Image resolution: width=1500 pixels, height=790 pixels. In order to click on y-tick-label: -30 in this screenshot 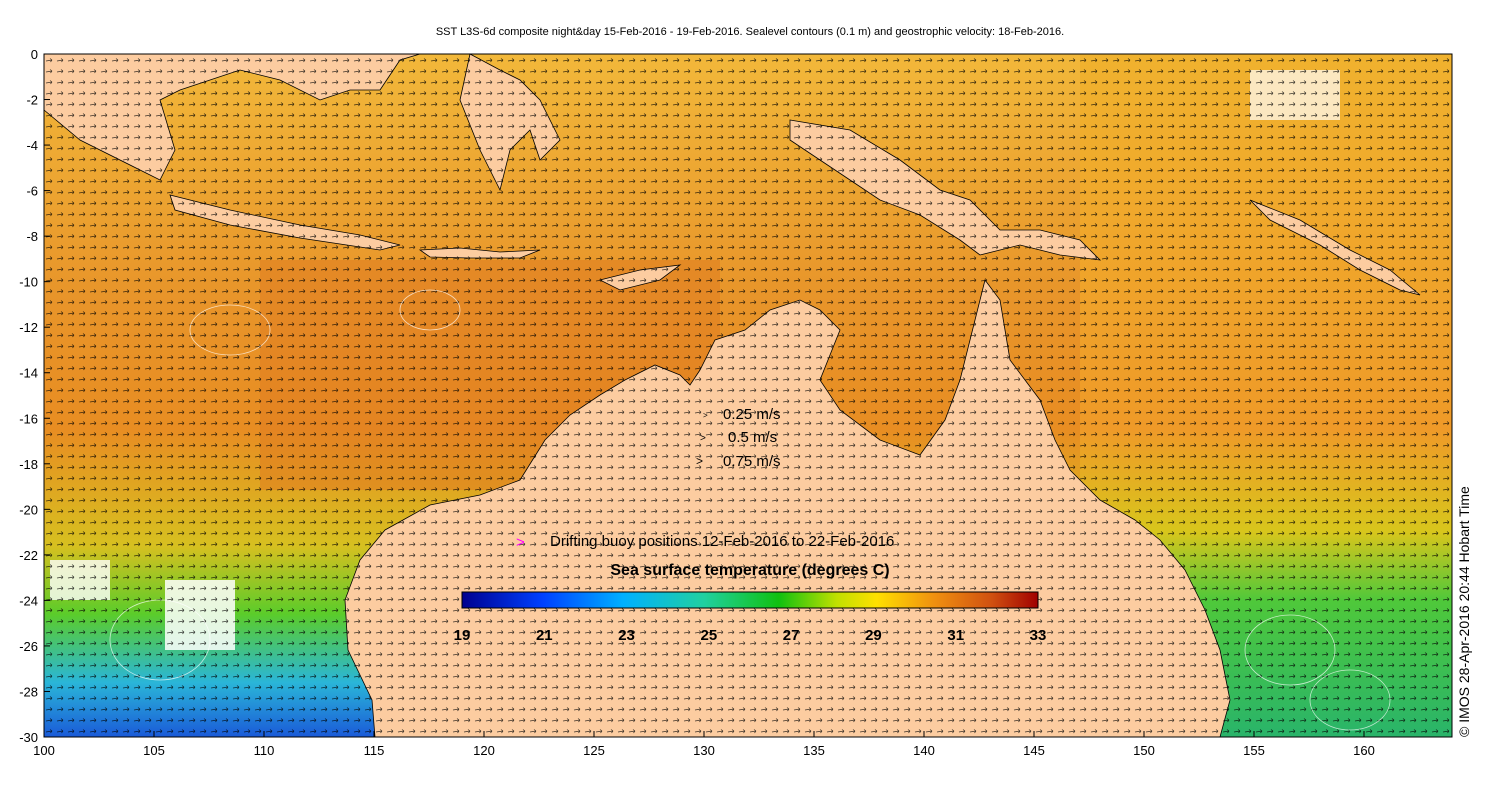, I will do `click(28, 737)`.